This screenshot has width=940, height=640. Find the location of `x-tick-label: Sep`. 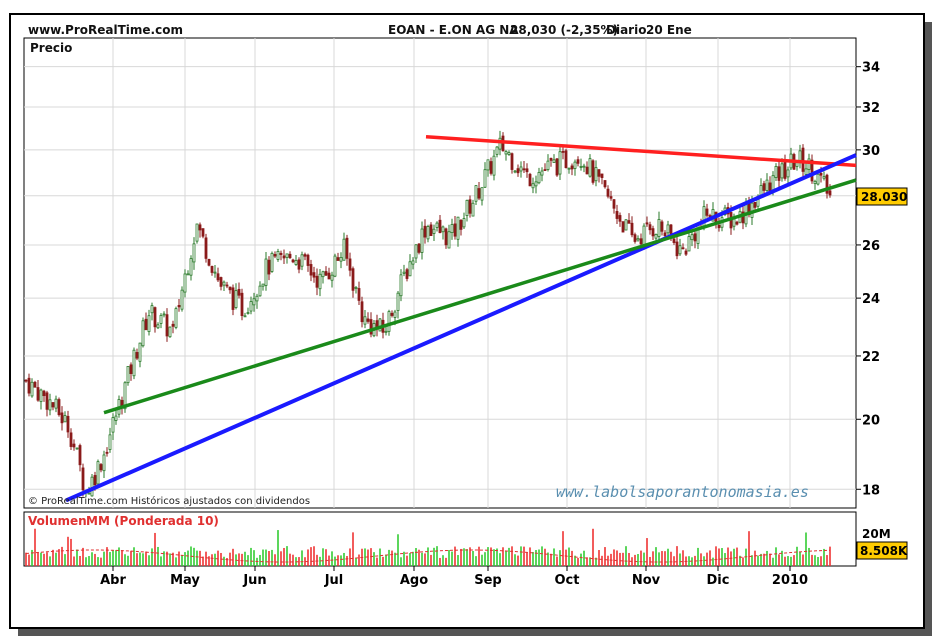

x-tick-label: Sep is located at coordinates (488, 580).